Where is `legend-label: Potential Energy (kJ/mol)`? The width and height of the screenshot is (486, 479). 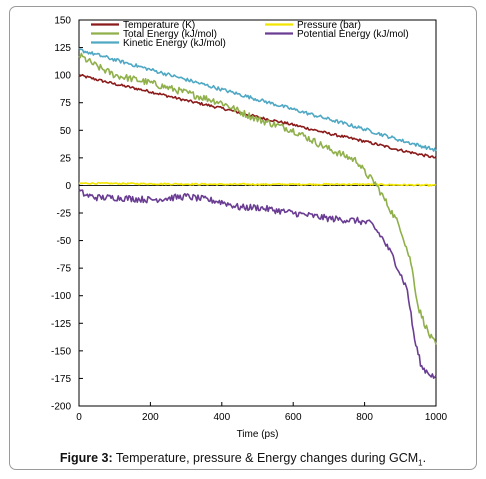 legend-label: Potential Energy (kJ/mol) is located at coordinates (353, 34).